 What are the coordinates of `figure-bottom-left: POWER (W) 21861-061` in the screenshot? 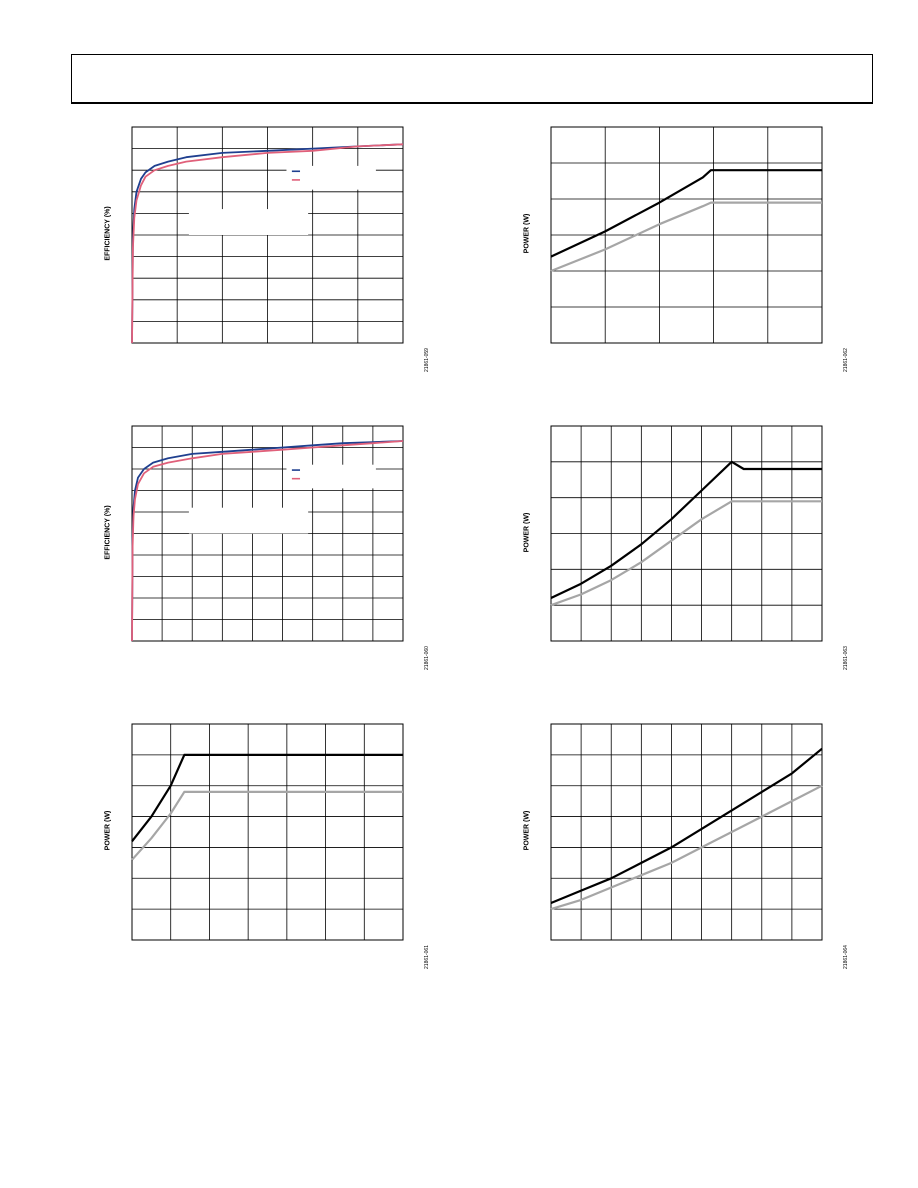 It's located at (267, 846).